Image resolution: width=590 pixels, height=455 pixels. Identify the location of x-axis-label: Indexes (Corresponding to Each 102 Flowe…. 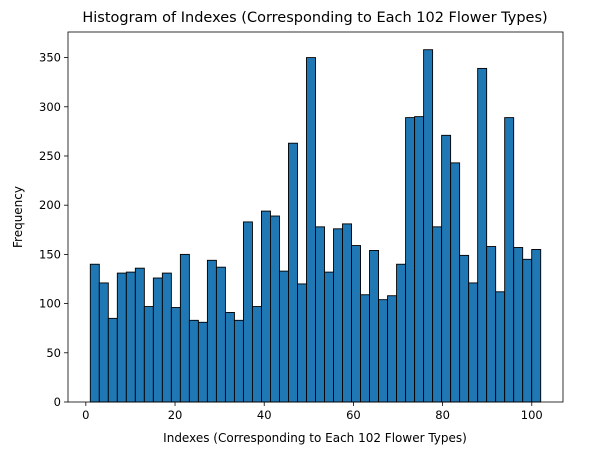
(315, 438).